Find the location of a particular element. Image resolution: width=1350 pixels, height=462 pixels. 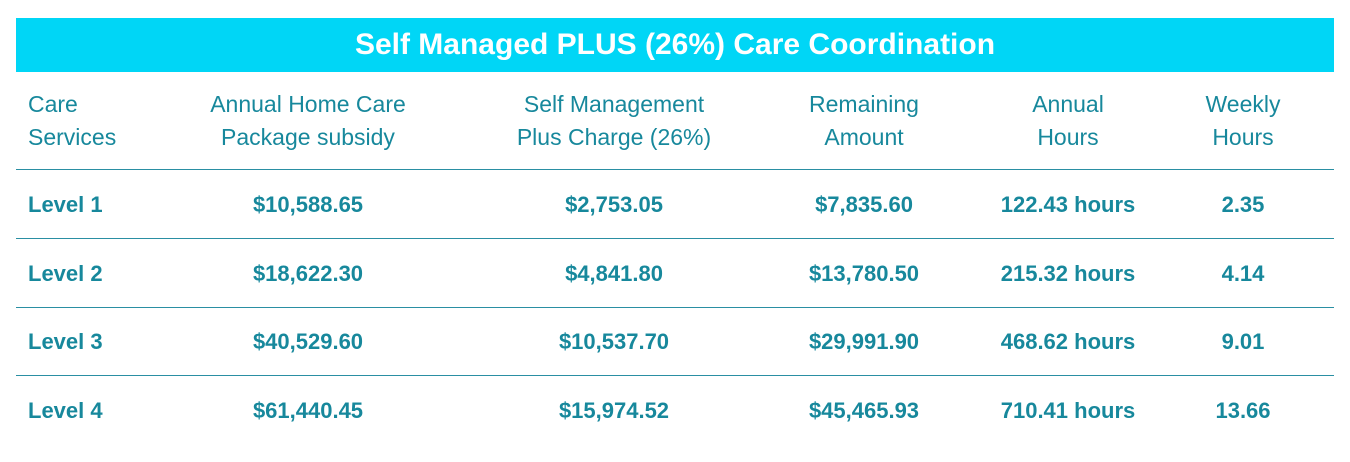

header-cell: Self Management is located at coordinates (614, 104).